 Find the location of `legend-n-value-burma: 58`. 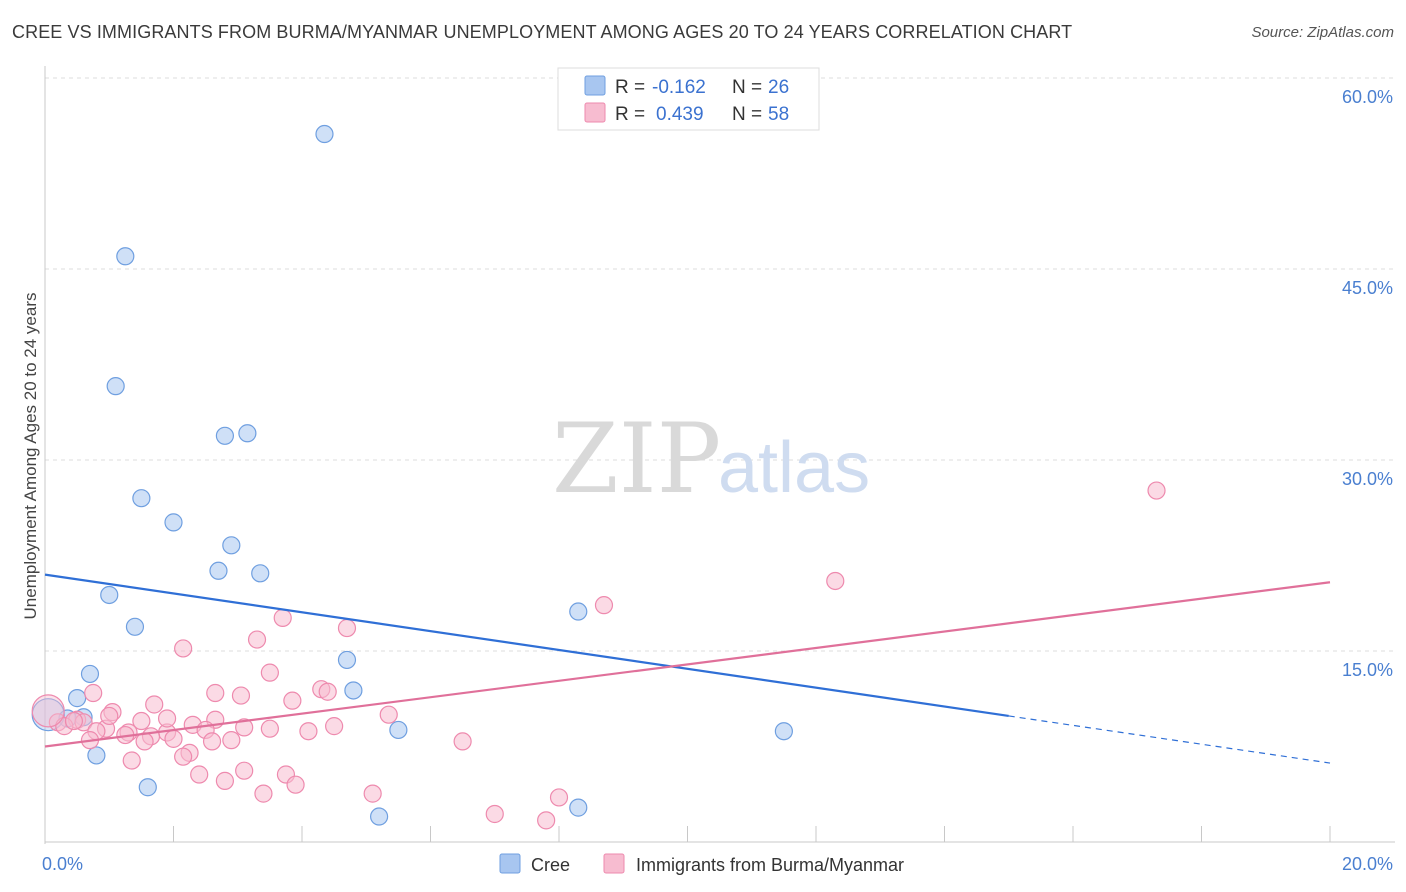

legend-n-value-burma: 58 is located at coordinates (778, 114).